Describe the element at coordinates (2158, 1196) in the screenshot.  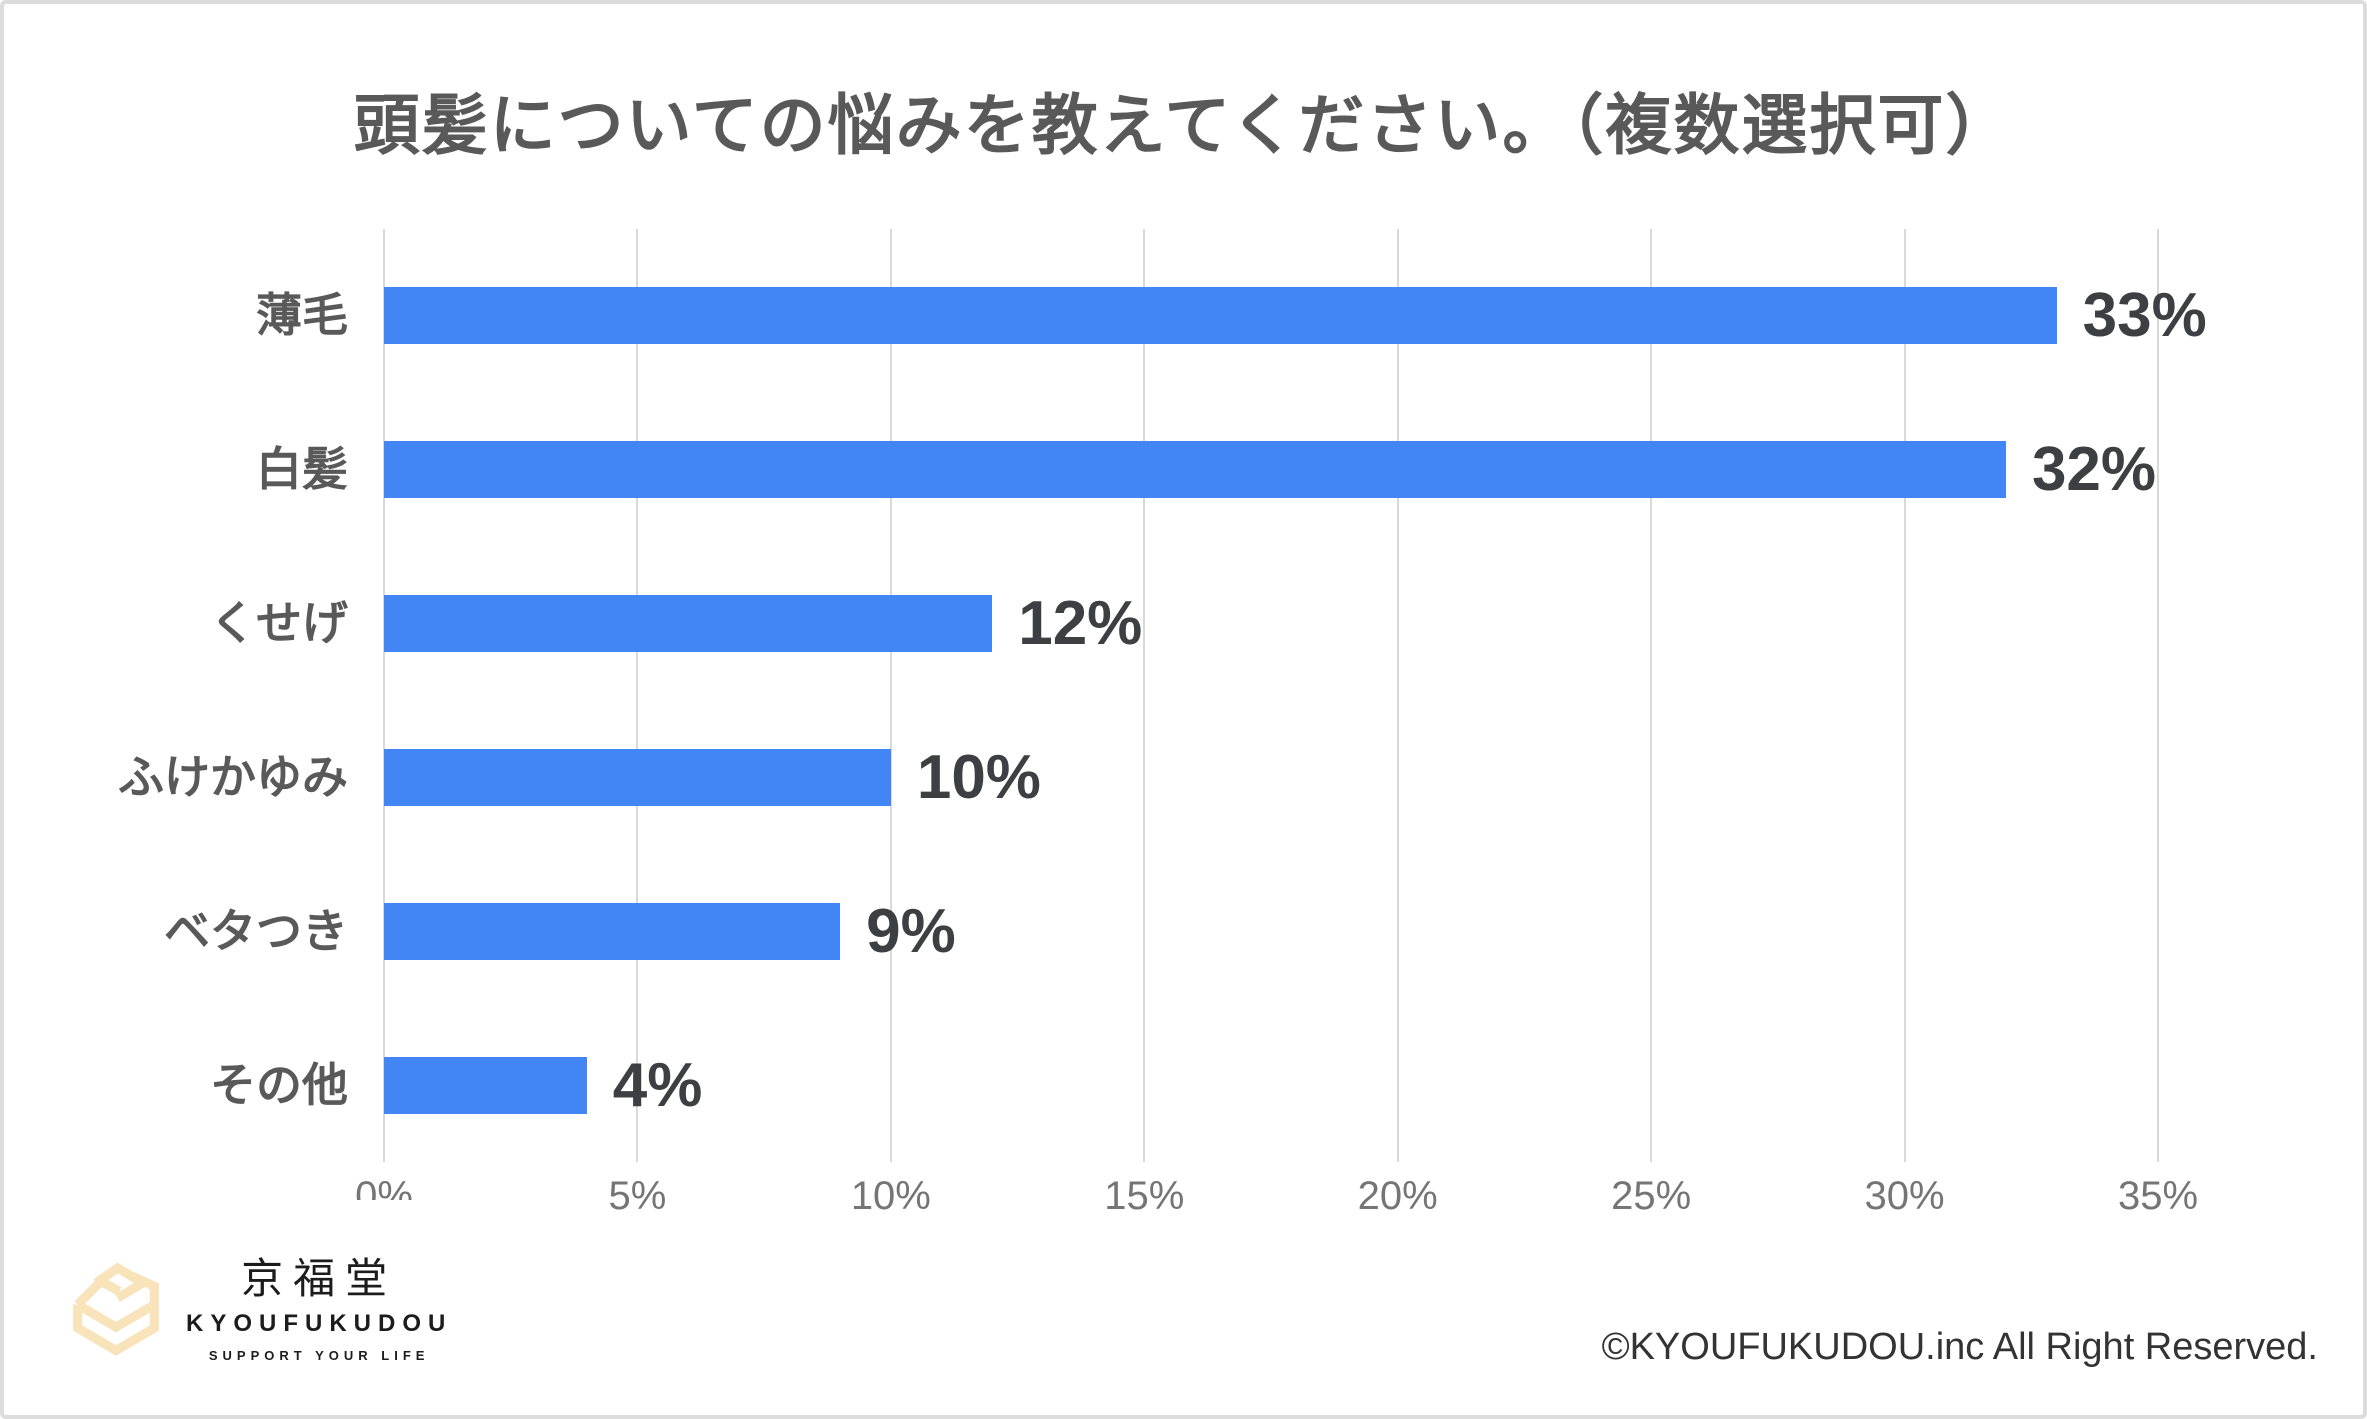
I see `x-tick-label-35%: 35%` at that location.